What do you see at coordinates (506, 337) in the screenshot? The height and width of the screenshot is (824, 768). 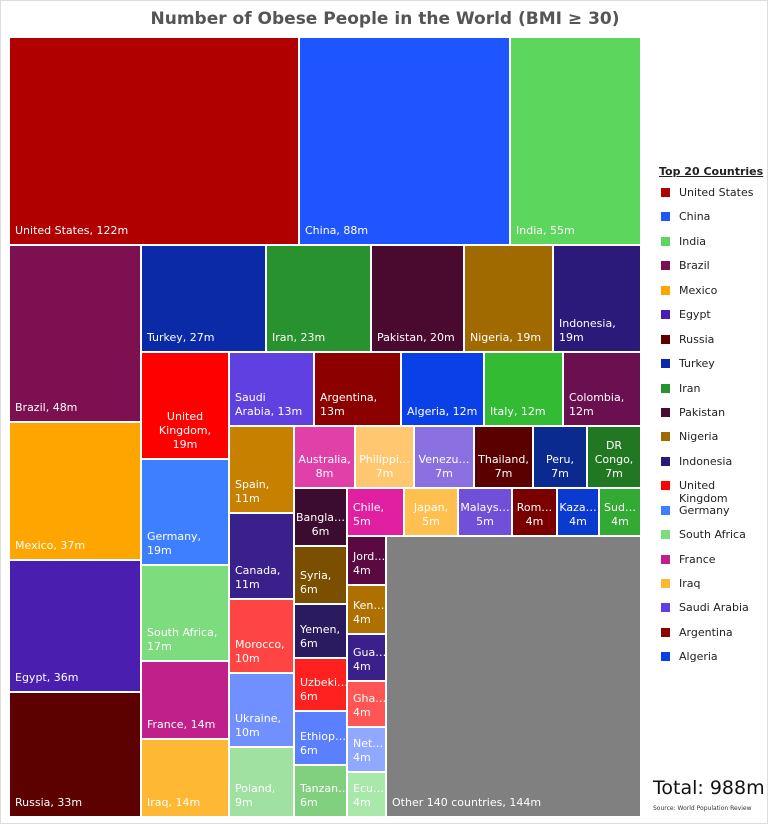 I see `tile-label: Nigeria, 19m` at bounding box center [506, 337].